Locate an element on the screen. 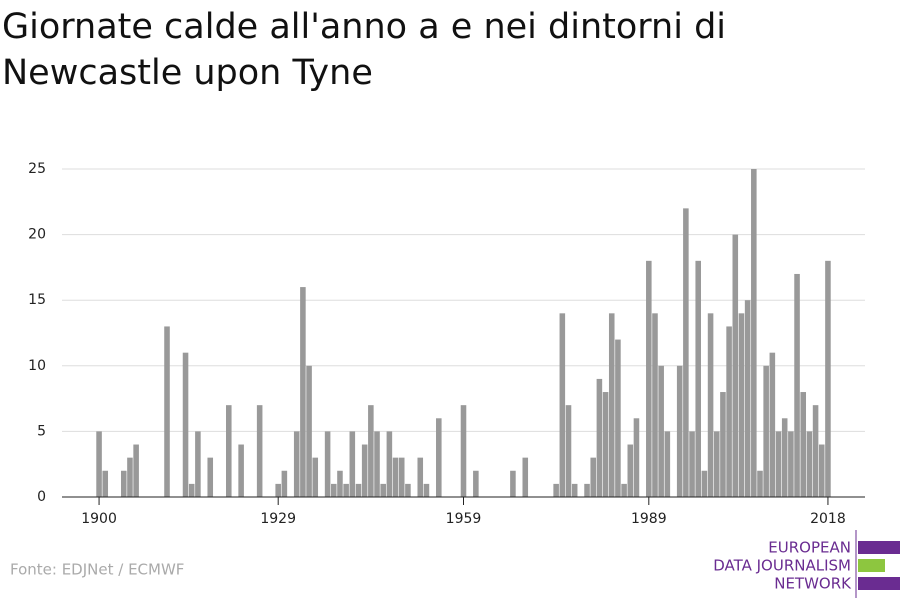 The image size is (900, 600). x-tick-label: 1900 is located at coordinates (99, 519).